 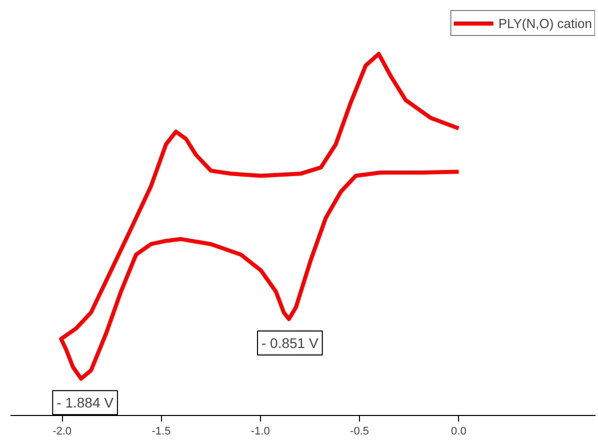 What do you see at coordinates (161, 432) in the screenshot?
I see `x-tick-label: -1.5` at bounding box center [161, 432].